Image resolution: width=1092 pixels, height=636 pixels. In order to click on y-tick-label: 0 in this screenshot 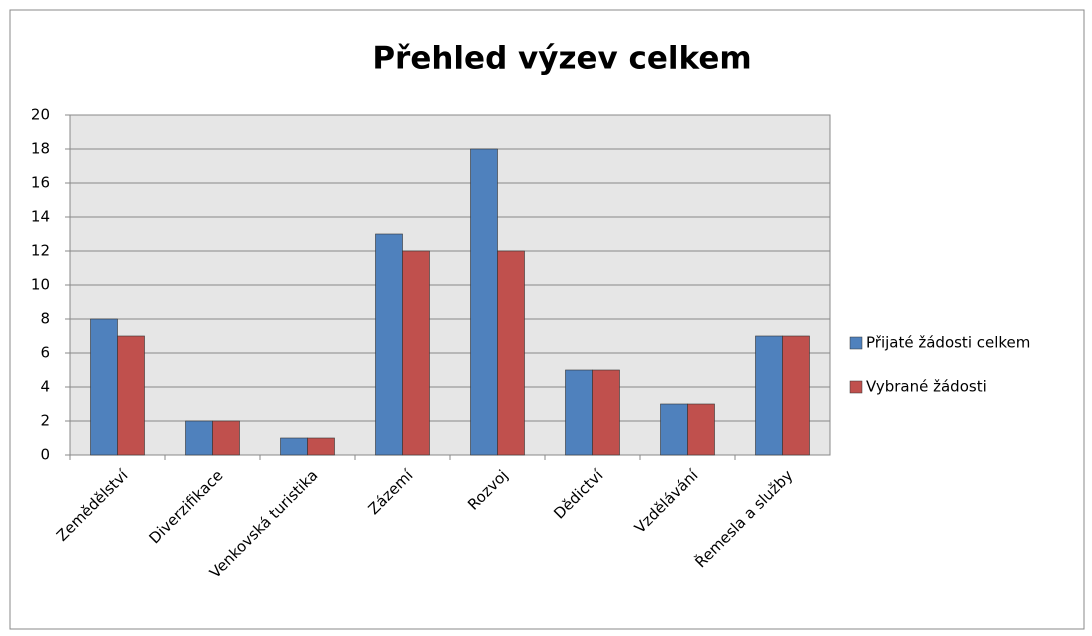, I will do `click(45, 455)`.